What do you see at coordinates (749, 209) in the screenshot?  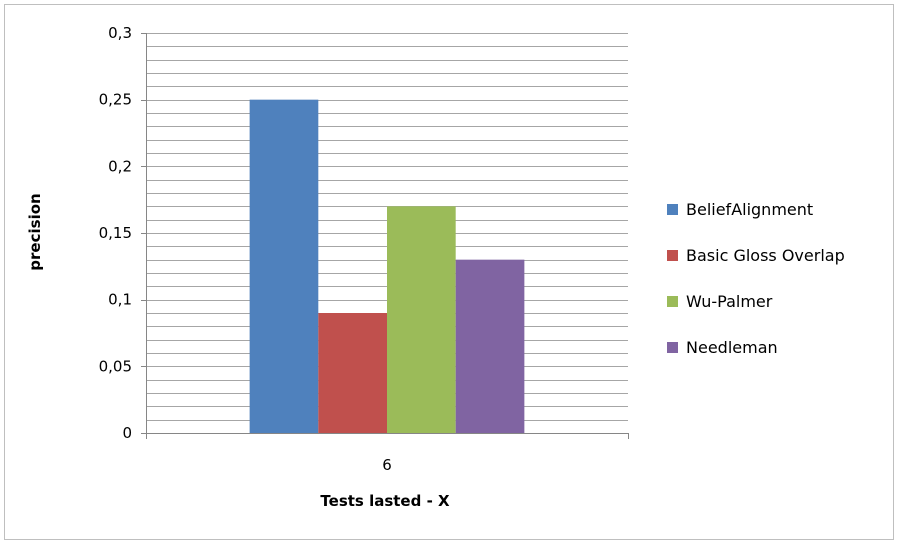 I see `legend-label: BeliefAlignment` at bounding box center [749, 209].